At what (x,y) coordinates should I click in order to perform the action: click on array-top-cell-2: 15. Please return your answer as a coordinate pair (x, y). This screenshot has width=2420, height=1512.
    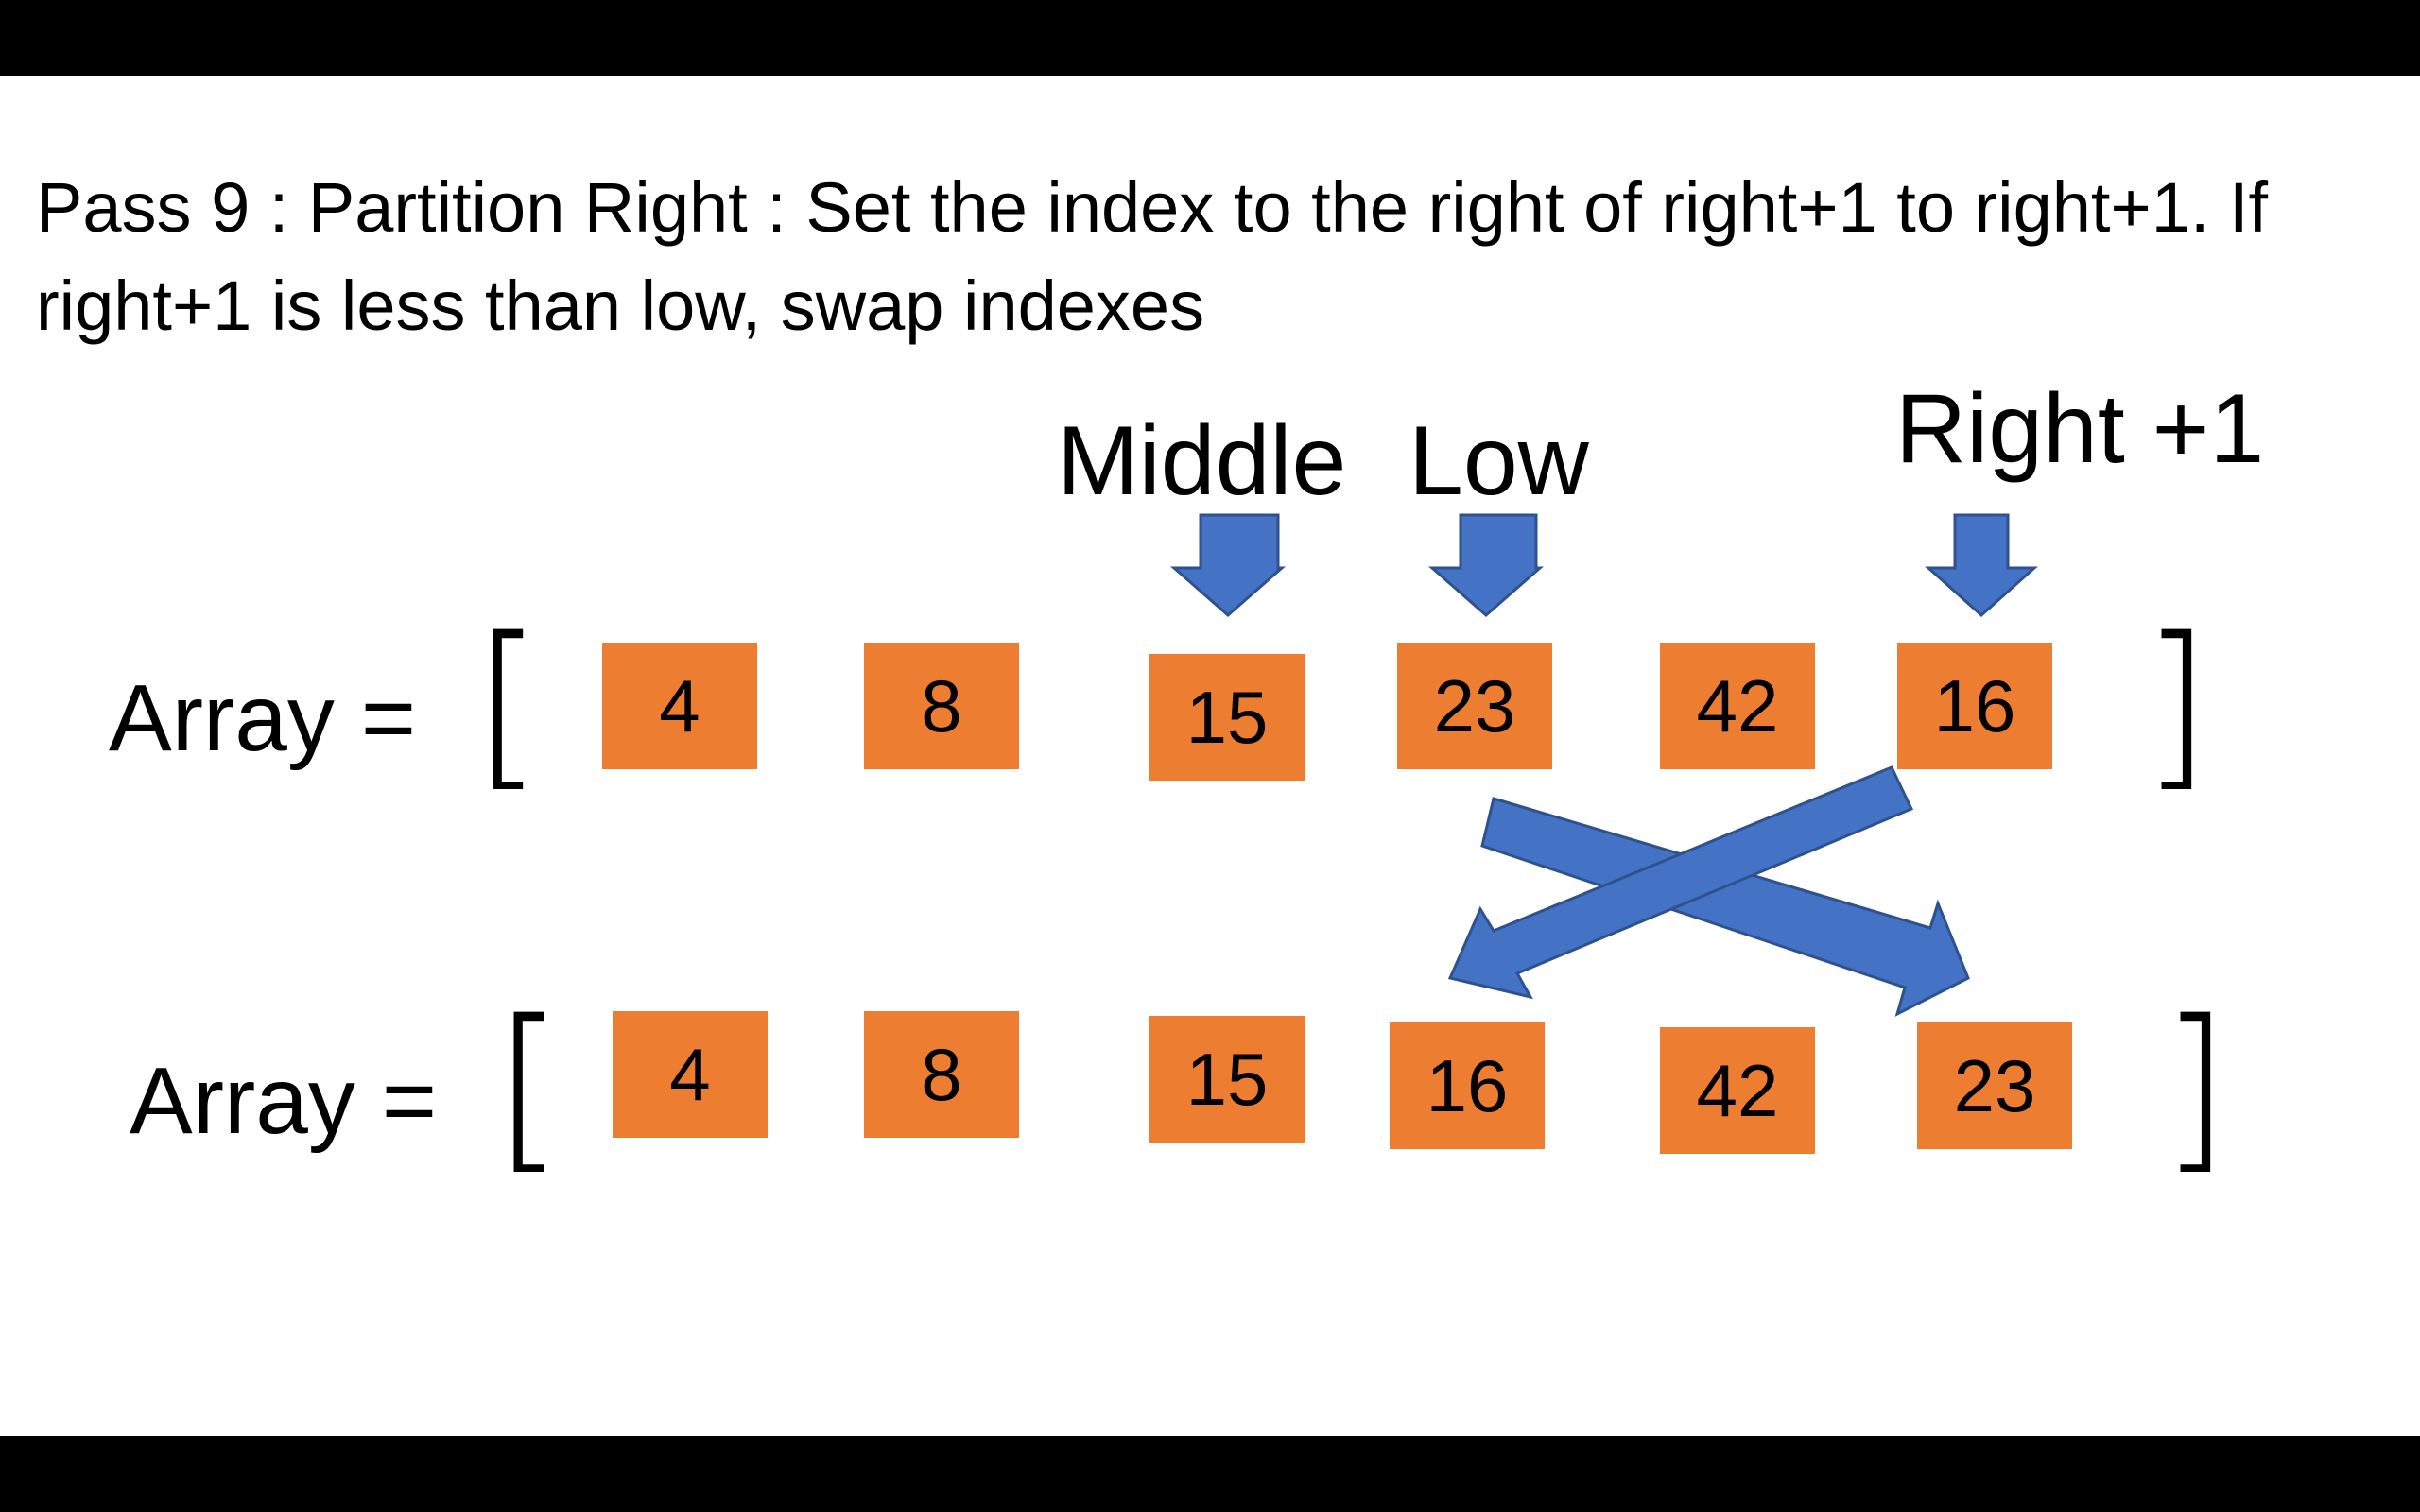
    Looking at the image, I should click on (1227, 717).